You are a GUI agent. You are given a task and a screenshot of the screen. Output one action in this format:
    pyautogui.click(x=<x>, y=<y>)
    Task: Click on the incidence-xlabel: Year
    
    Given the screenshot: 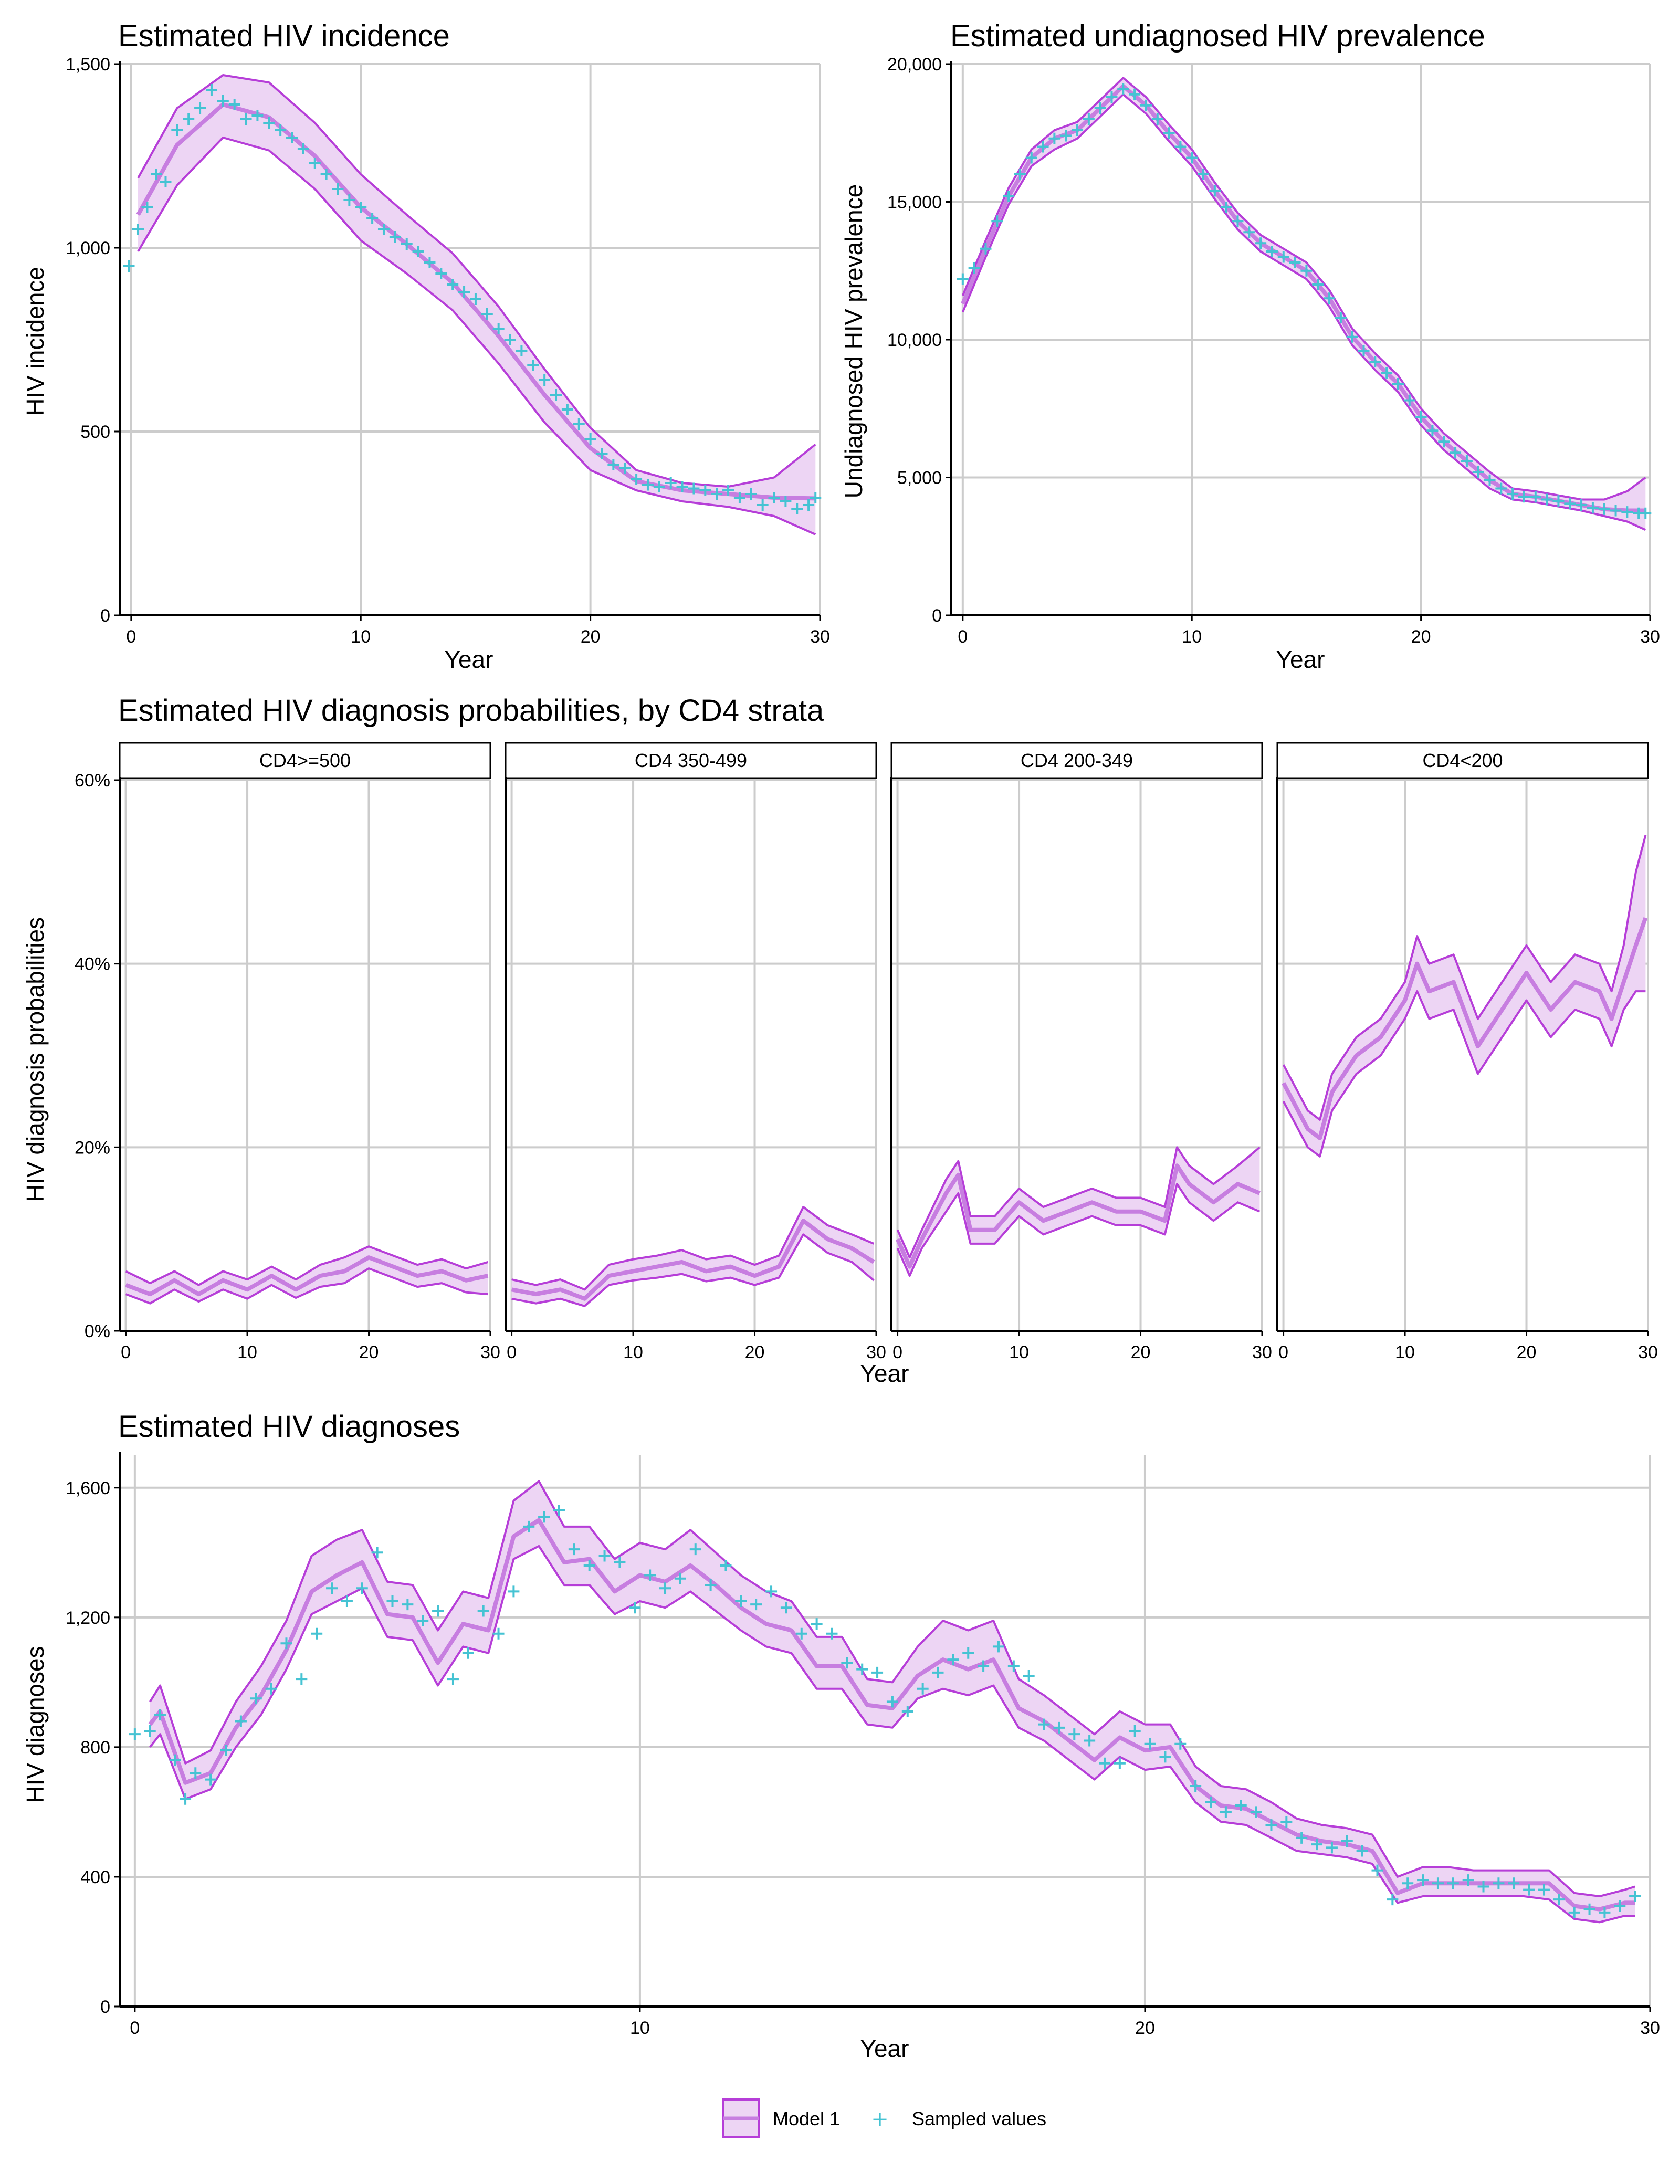 What is the action you would take?
    pyautogui.click(x=469, y=659)
    